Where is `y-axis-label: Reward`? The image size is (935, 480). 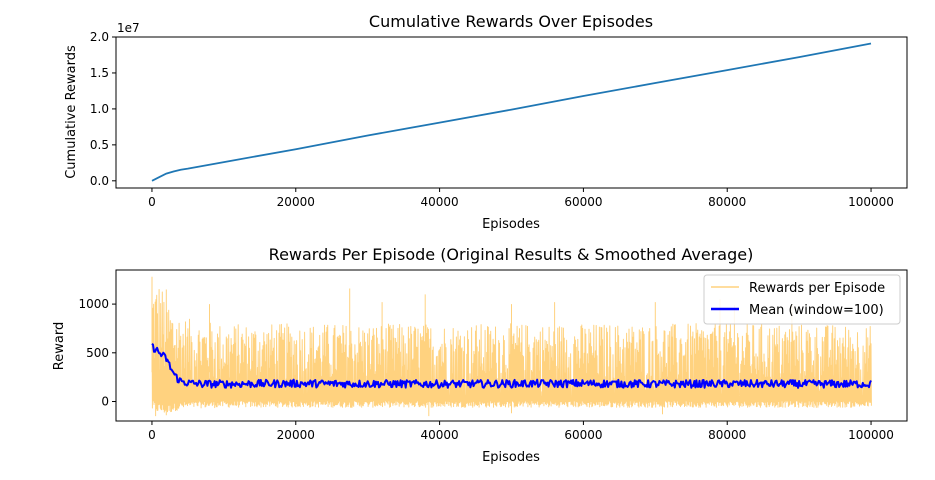 y-axis-label: Reward is located at coordinates (59, 346).